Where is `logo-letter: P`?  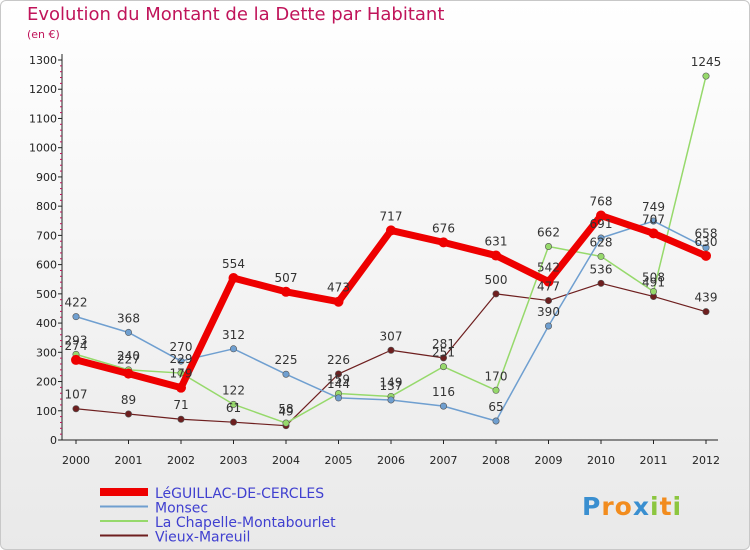 logo-letter: P is located at coordinates (592, 506).